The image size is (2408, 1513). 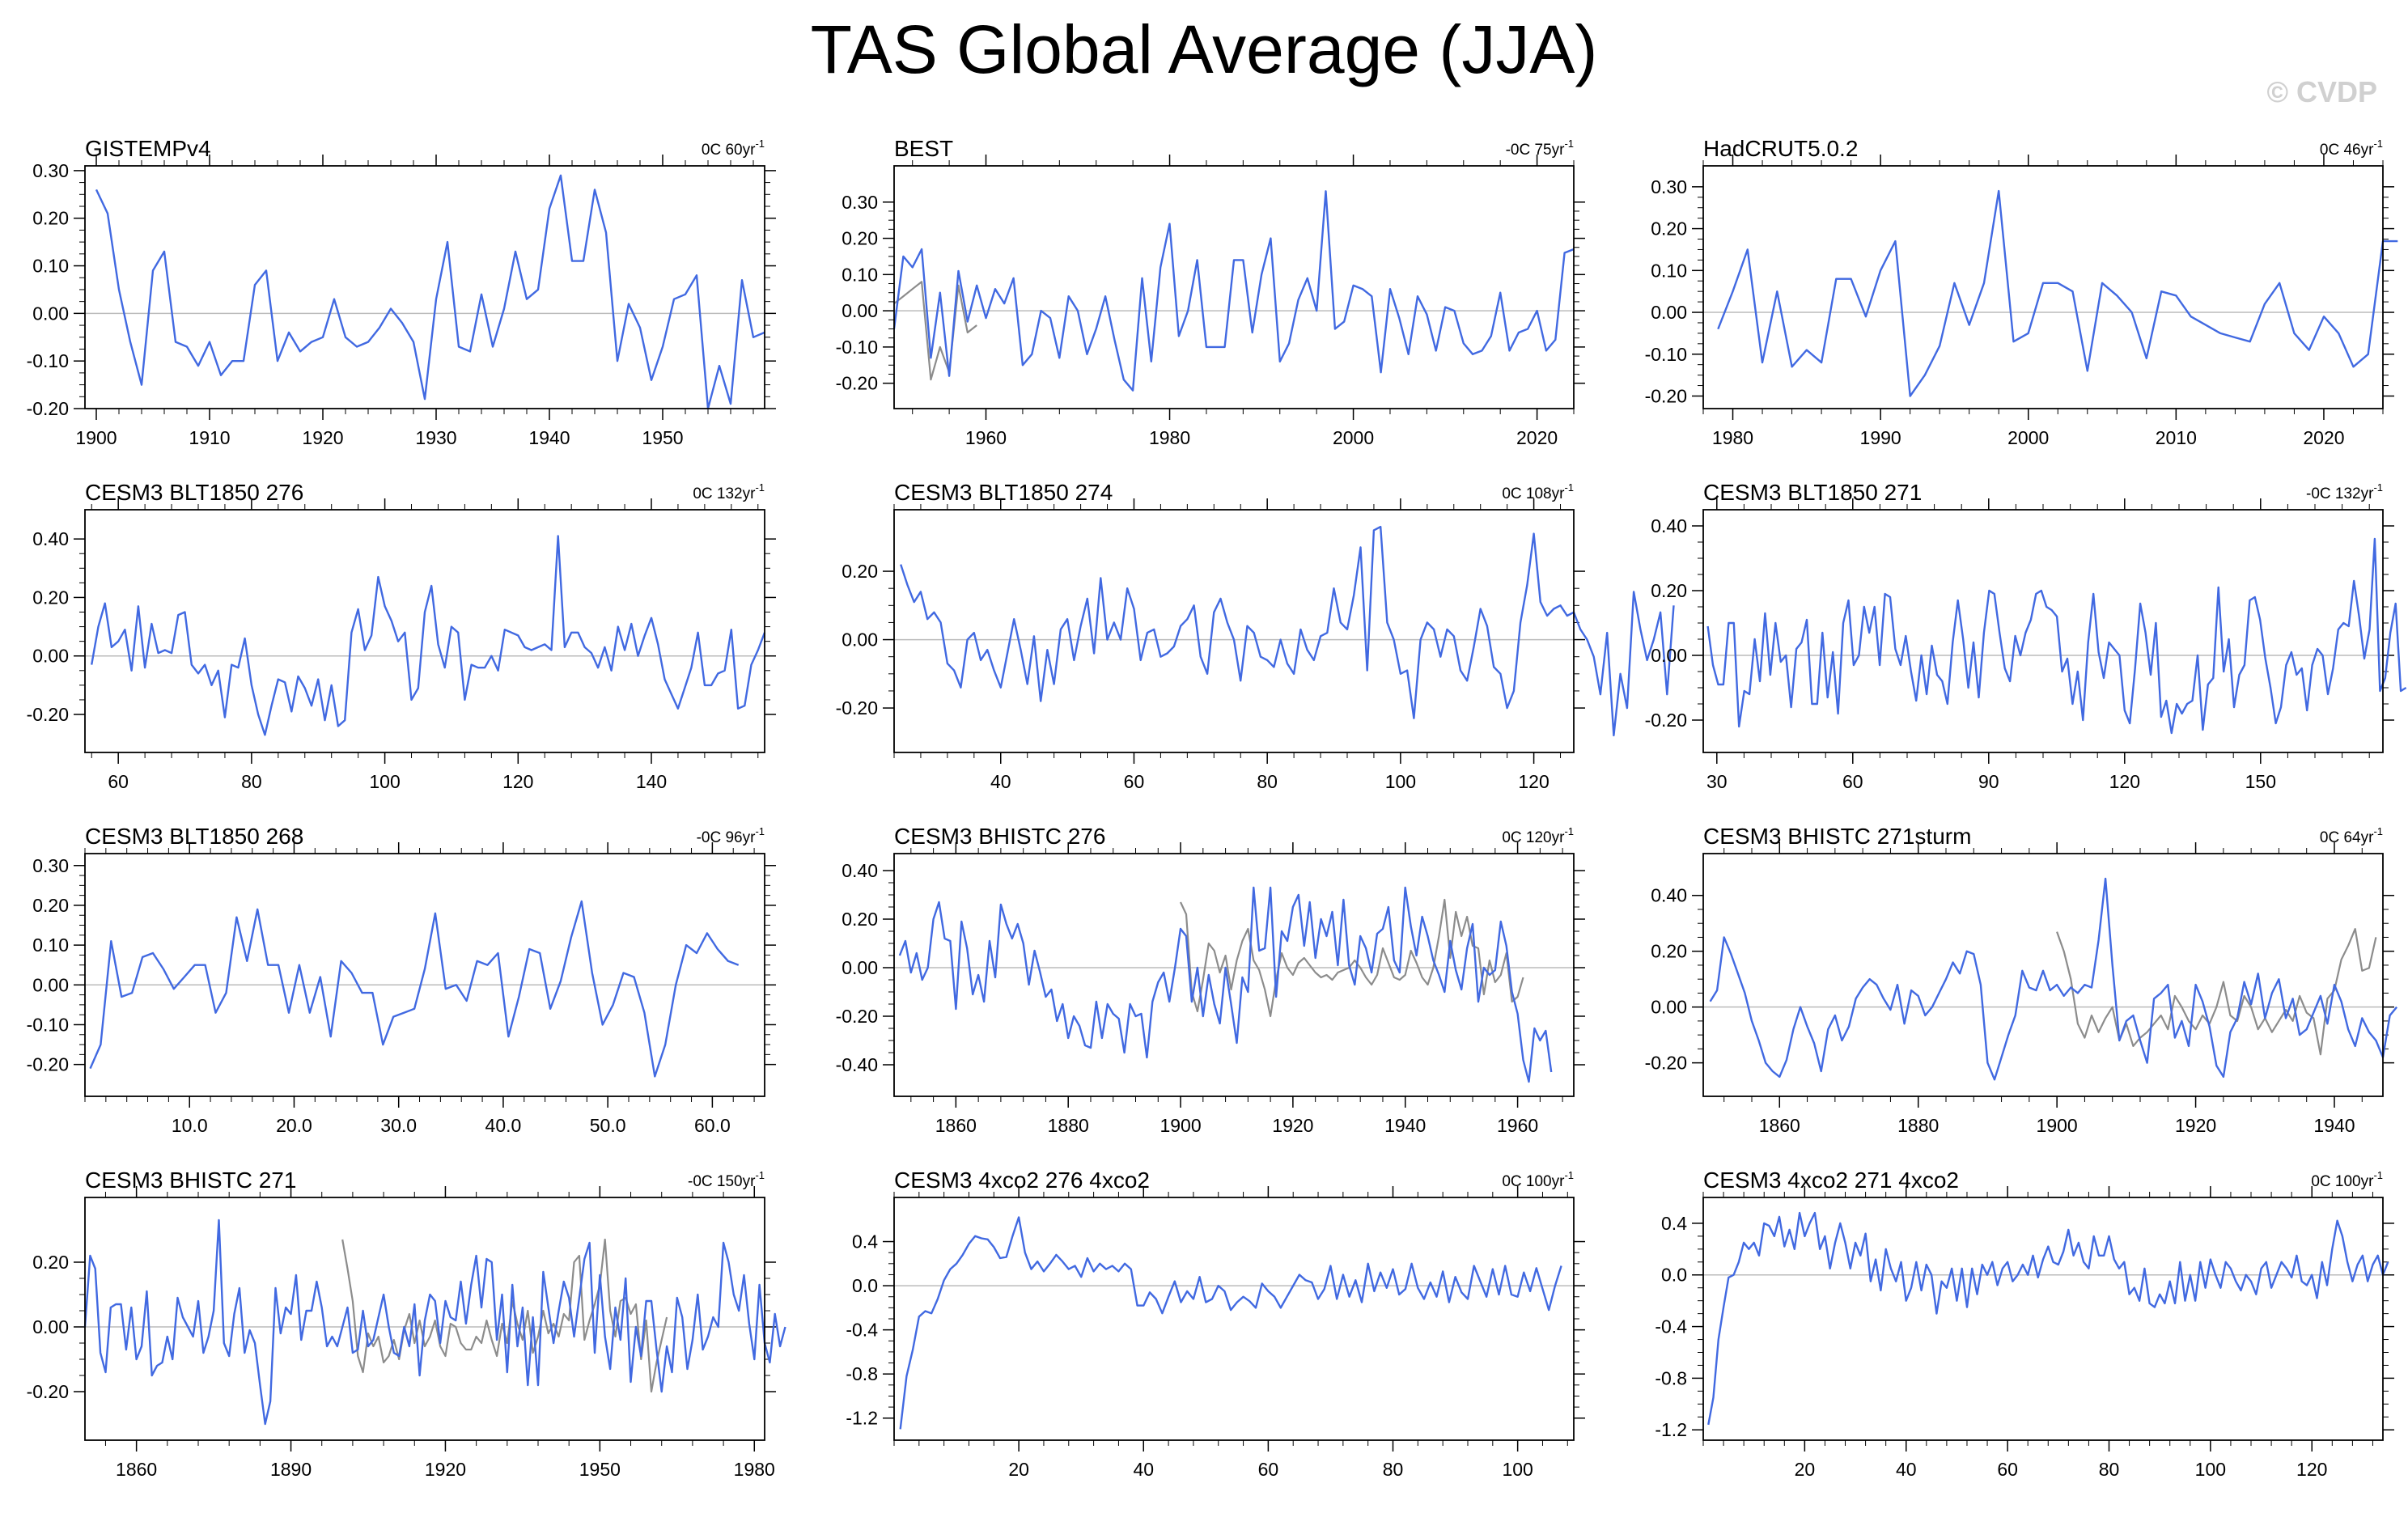 What do you see at coordinates (1538, 1179) in the screenshot?
I see `trend-label: 0C 100yr-1` at bounding box center [1538, 1179].